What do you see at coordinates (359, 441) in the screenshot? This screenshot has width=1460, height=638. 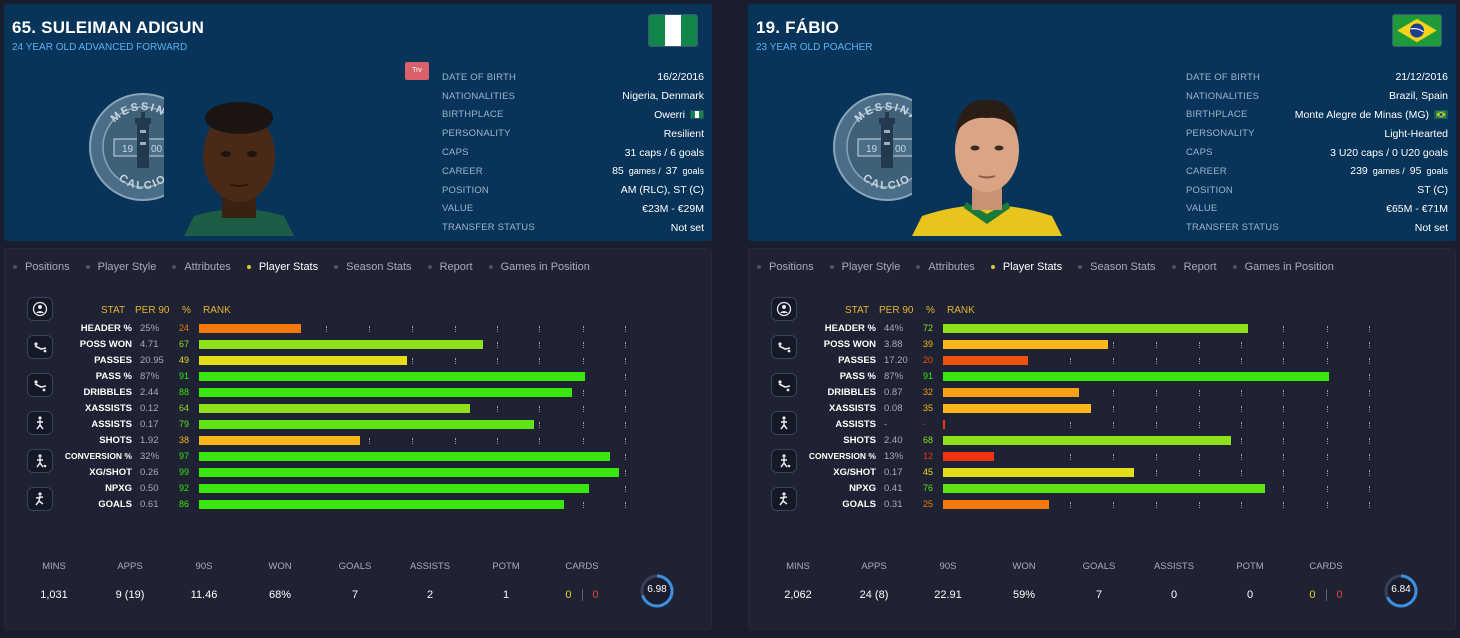 I see `stat-row: SHOTS 1.92 38` at bounding box center [359, 441].